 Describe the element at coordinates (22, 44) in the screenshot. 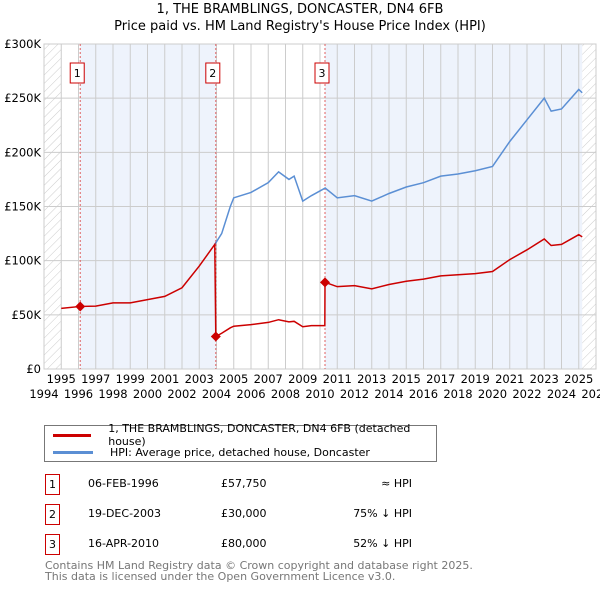

I see `y-tick-label: £300K` at that location.